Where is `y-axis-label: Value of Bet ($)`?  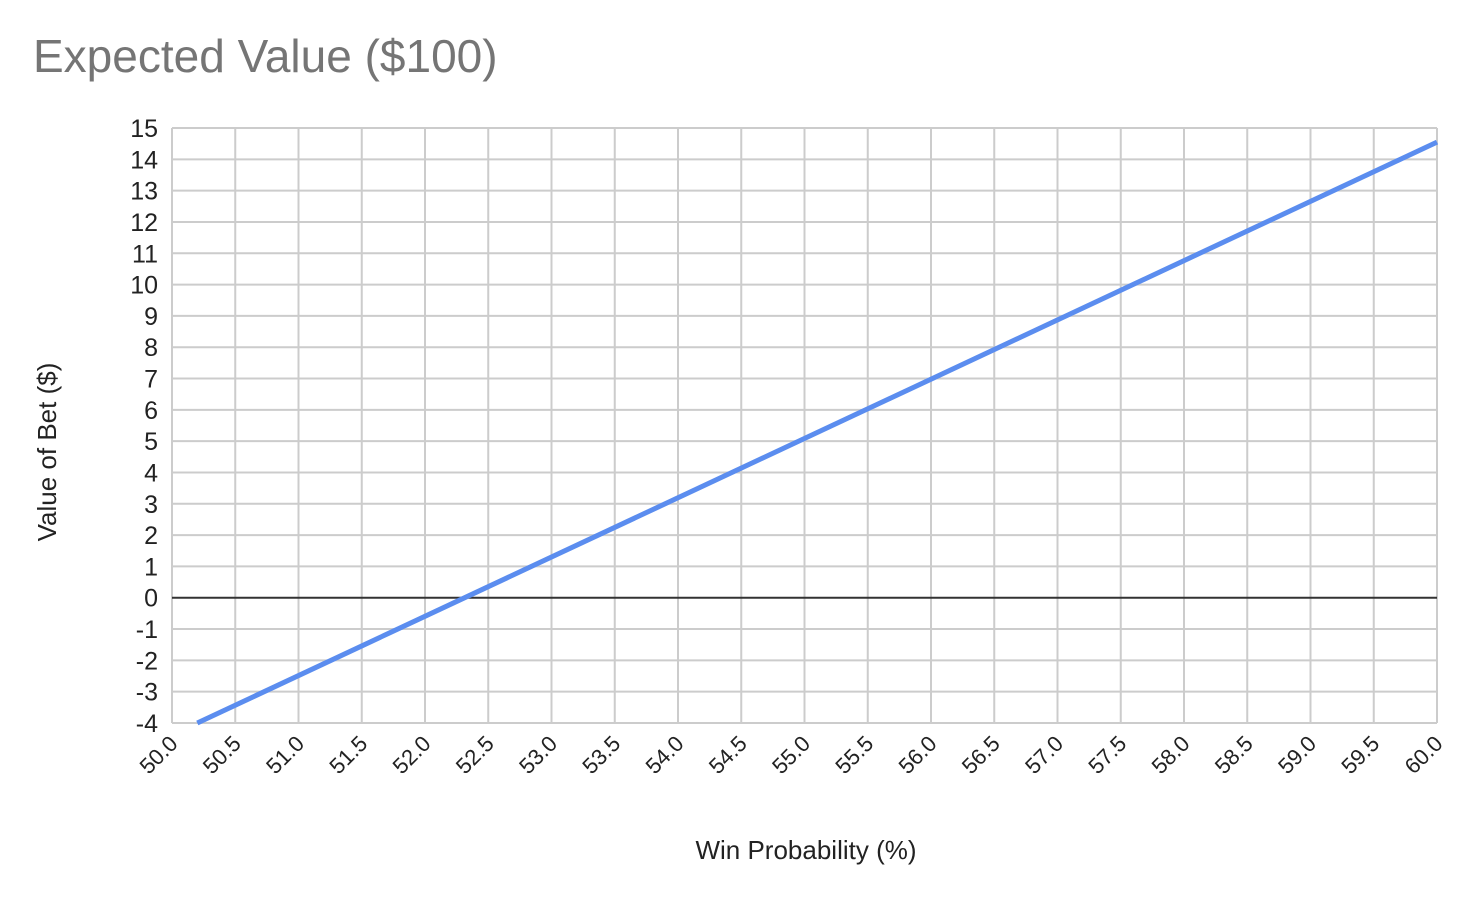 y-axis-label: Value of Bet ($) is located at coordinates (47, 452).